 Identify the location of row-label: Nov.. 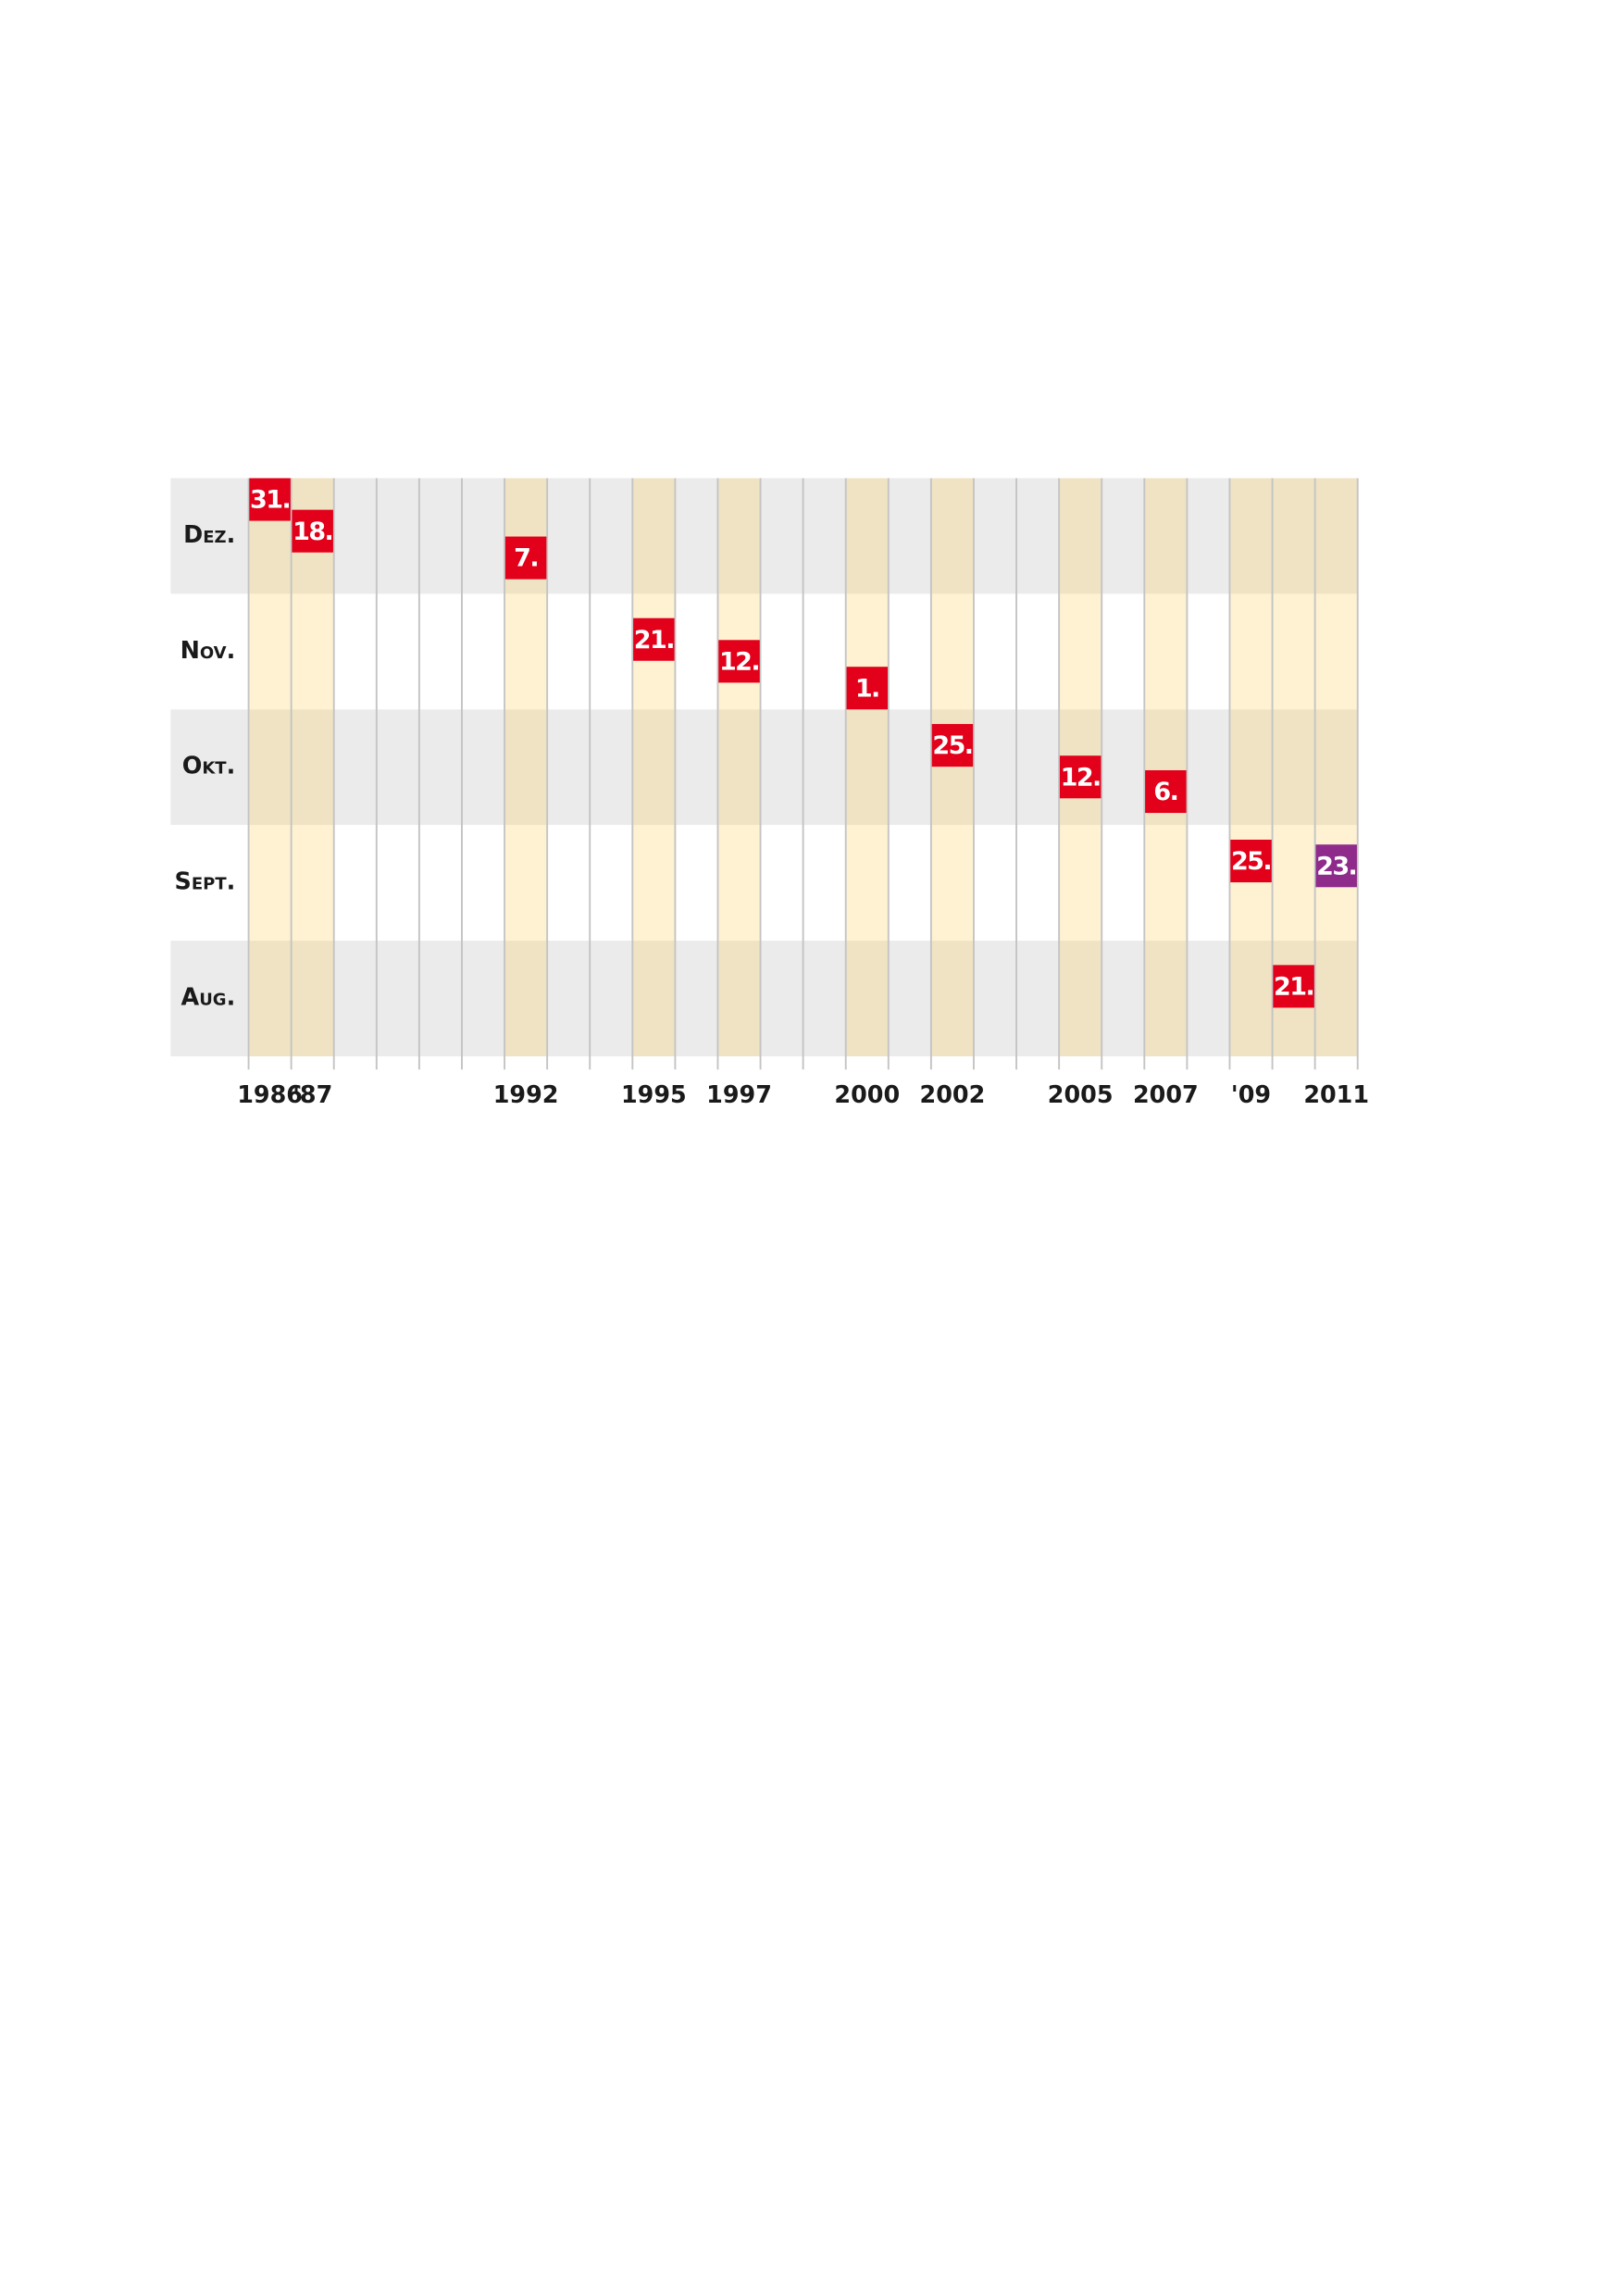
(208, 650).